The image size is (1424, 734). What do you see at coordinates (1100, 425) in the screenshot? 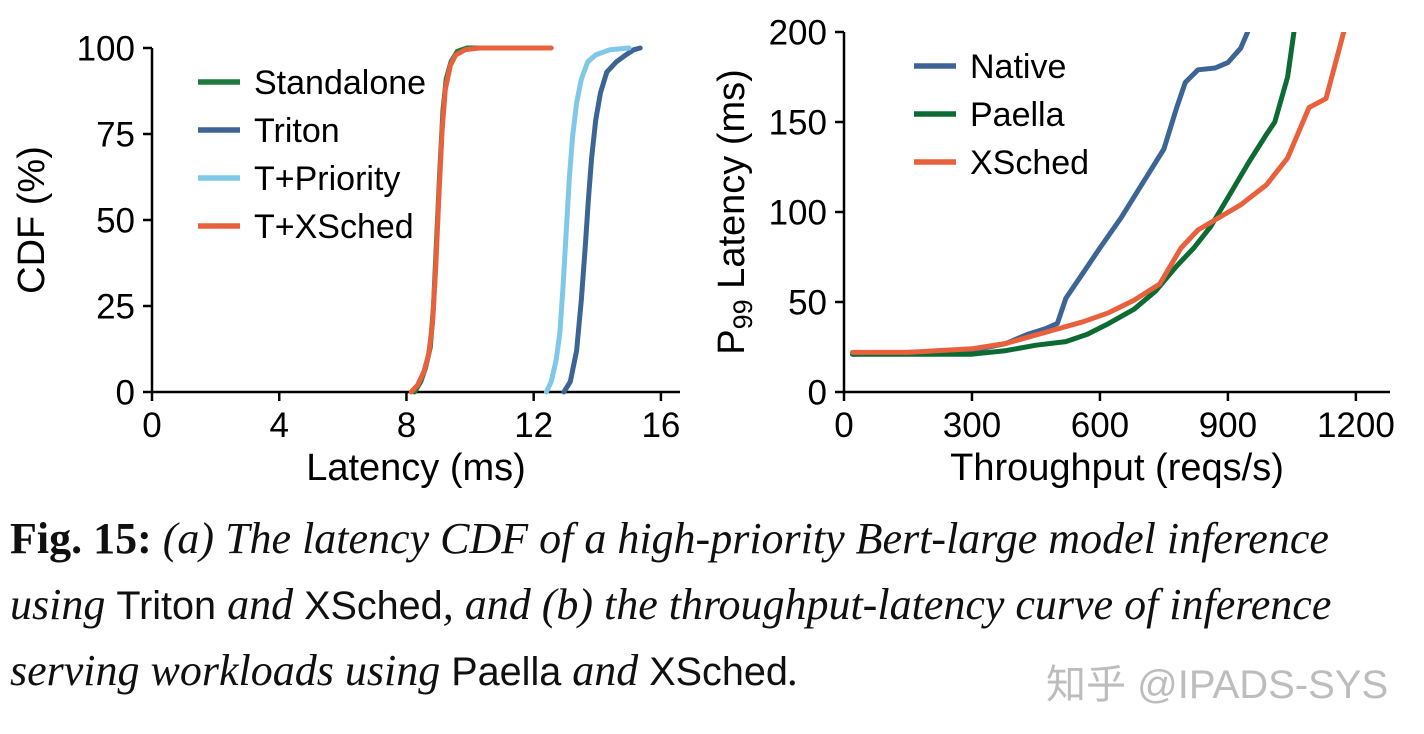
I see `svg-text: 600` at bounding box center [1100, 425].